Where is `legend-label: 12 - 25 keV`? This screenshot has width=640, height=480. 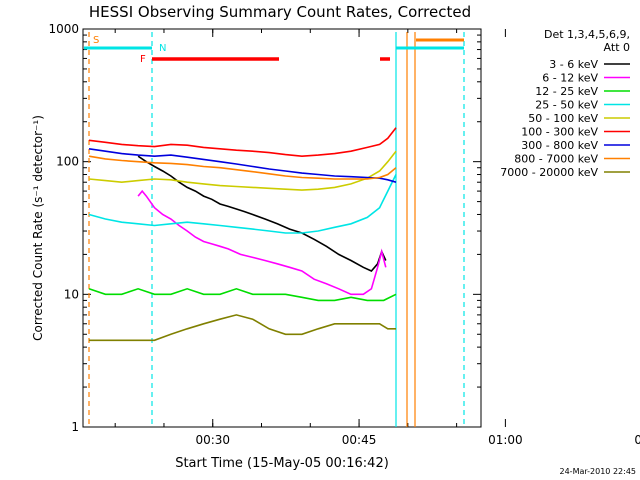
legend-label: 12 - 25 keV is located at coordinates (566, 91).